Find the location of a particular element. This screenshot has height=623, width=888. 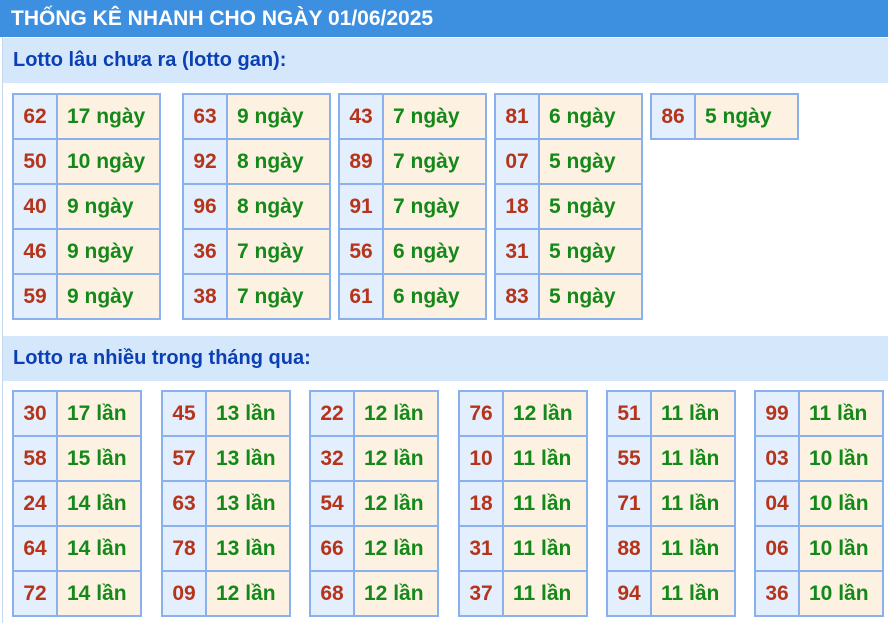

table-row: 37 11 lần is located at coordinates (523, 593).